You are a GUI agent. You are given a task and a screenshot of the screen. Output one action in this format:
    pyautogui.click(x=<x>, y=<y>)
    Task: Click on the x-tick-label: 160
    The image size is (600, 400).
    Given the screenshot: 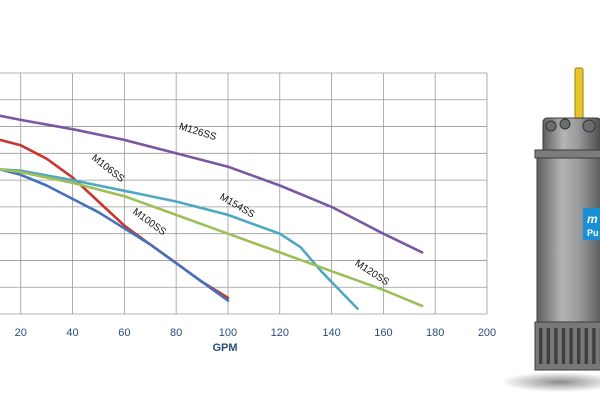 What is the action you would take?
    pyautogui.click(x=383, y=333)
    